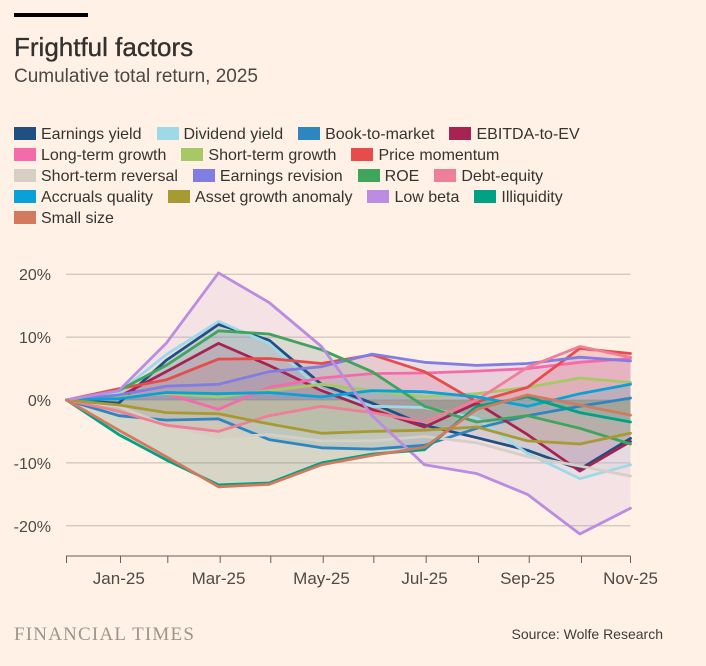  I want to click on svg-text: Mar-25, so click(219, 578).